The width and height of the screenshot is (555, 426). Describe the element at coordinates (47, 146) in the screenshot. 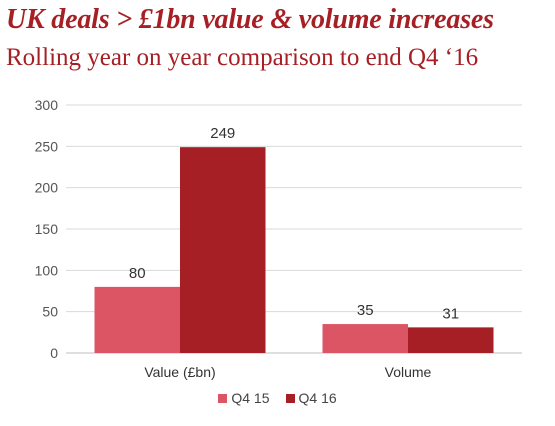

I see `y-tick-label: 250` at that location.